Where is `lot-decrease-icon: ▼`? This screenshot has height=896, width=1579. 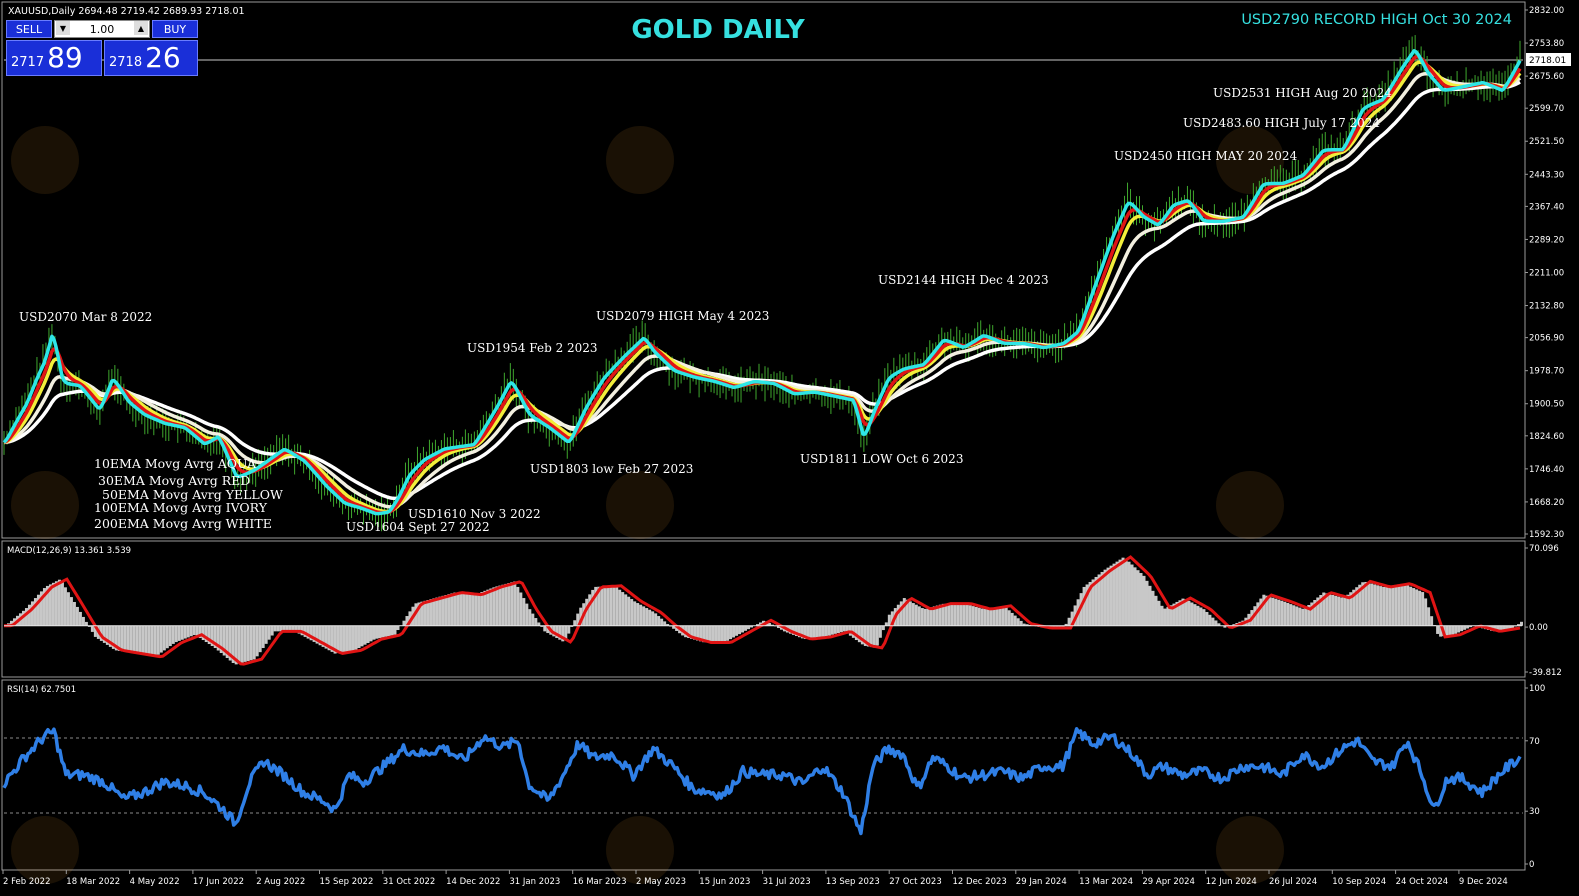
lot-decrease-icon: ▼ is located at coordinates (63, 28).